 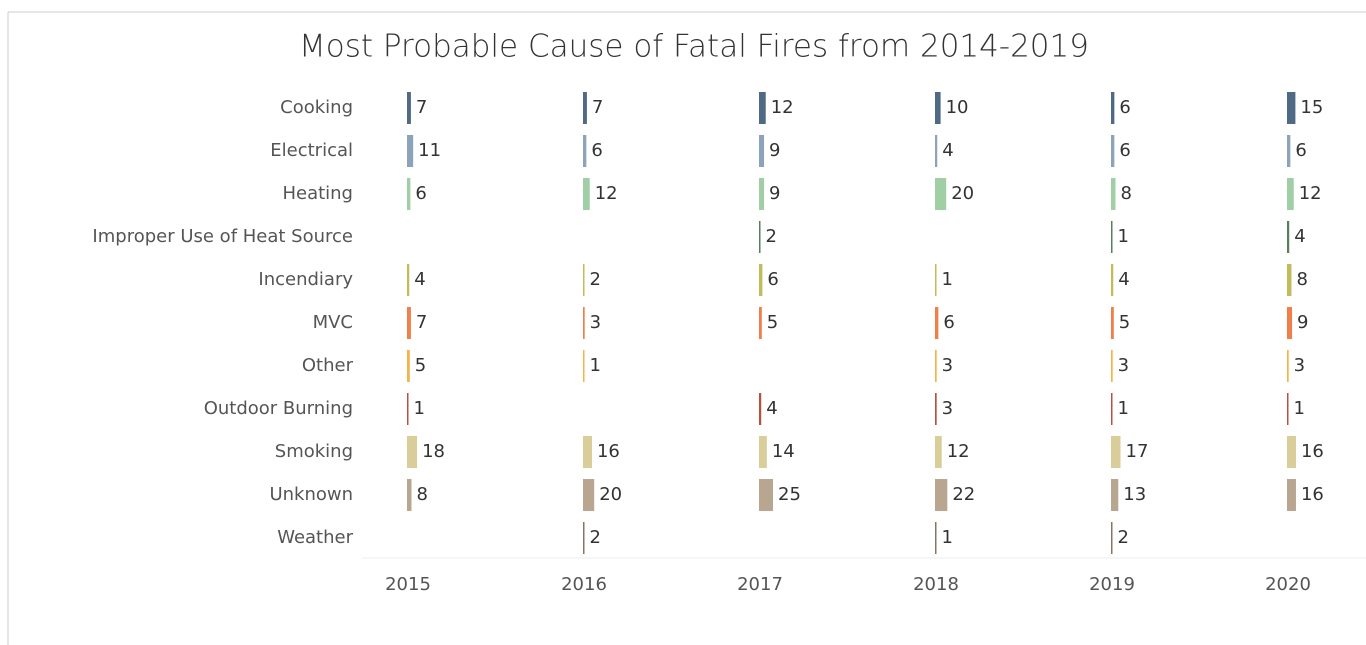 I want to click on row-label: Weather, so click(x=315, y=537).